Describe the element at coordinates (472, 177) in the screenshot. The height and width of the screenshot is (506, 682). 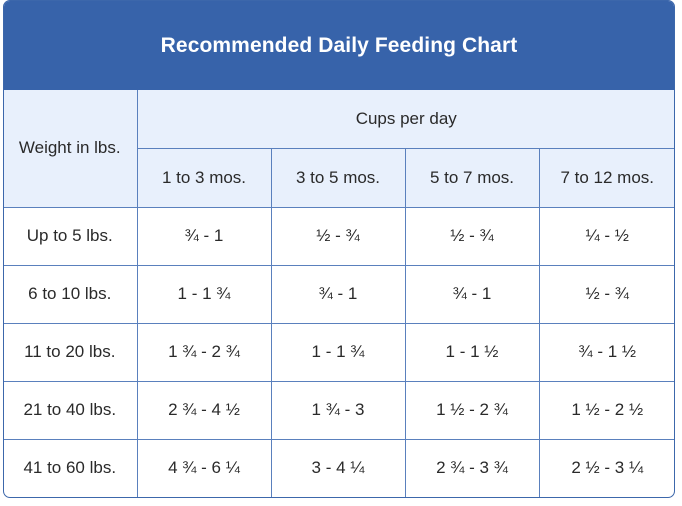
I see `age-column-header: 5 to 7 mos.` at that location.